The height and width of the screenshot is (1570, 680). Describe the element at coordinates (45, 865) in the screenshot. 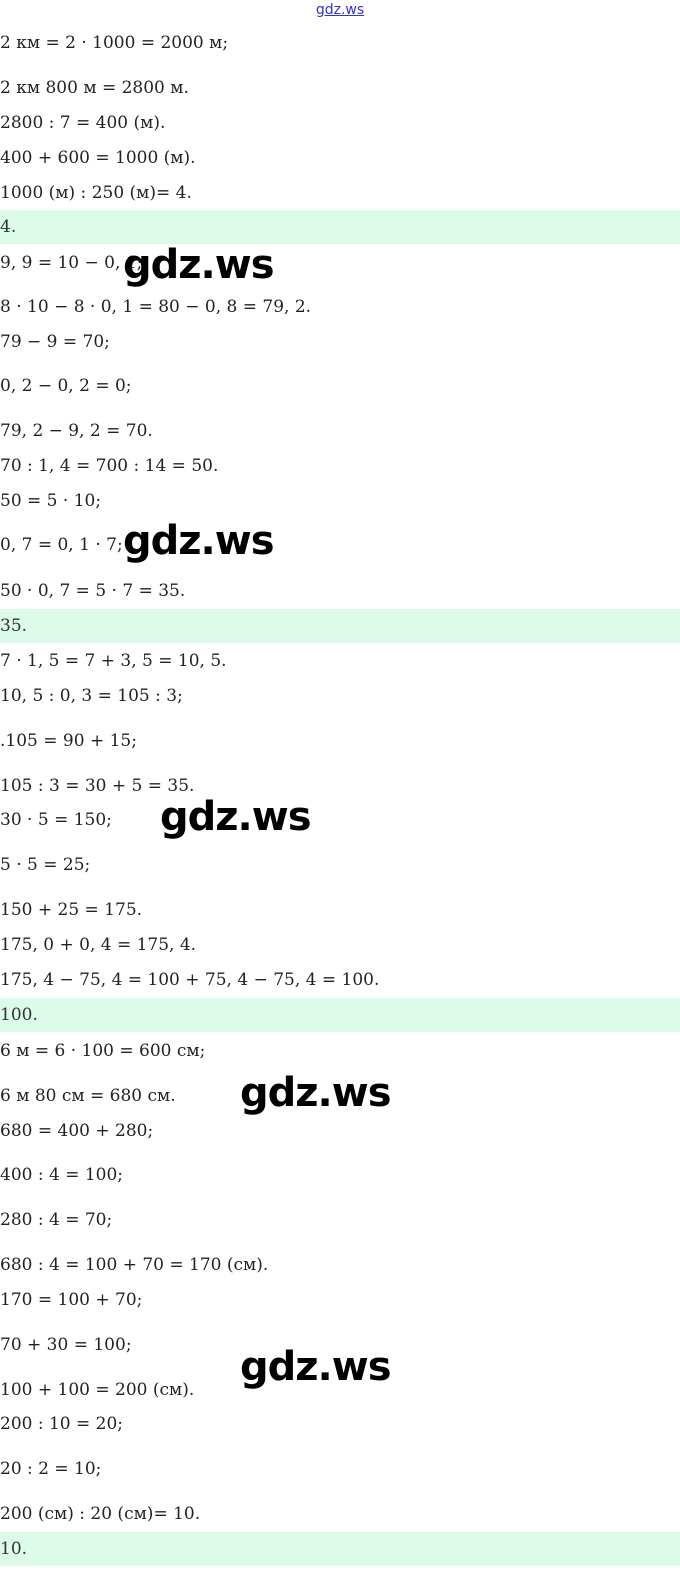

I see `math-line: 5 · 5 = 25;` at that location.